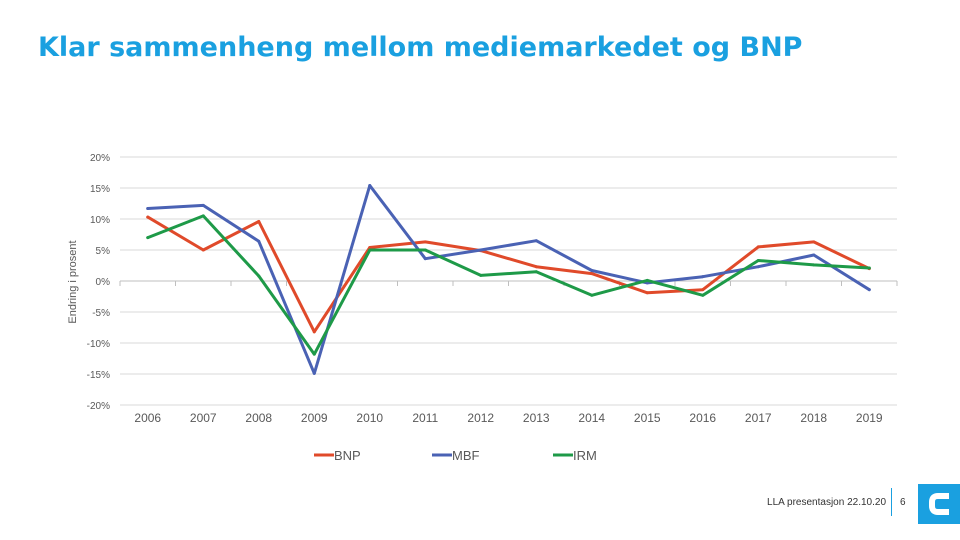 The image size is (960, 540). Describe the element at coordinates (100, 189) in the screenshot. I see `y-tick-label: 15%` at that location.